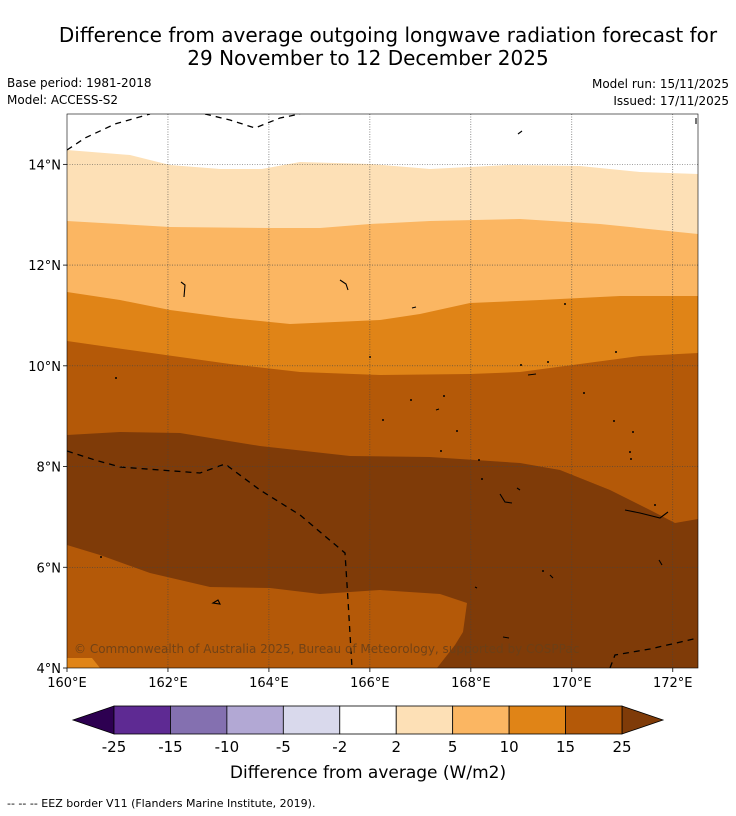 This screenshot has width=736, height=816. Describe the element at coordinates (396, 747) in the screenshot. I see `colorbar-tick-label: 2` at that location.